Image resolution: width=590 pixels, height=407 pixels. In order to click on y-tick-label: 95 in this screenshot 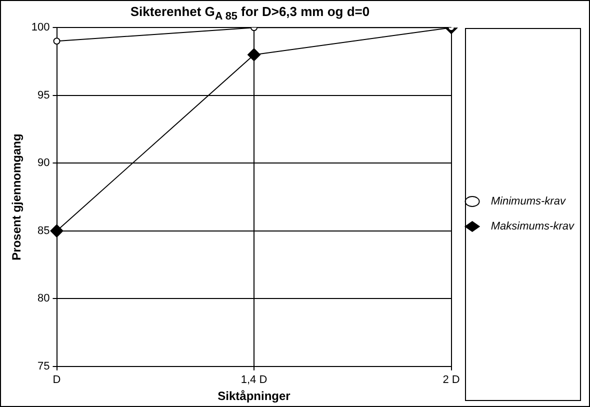, I will do `click(44, 95)`.